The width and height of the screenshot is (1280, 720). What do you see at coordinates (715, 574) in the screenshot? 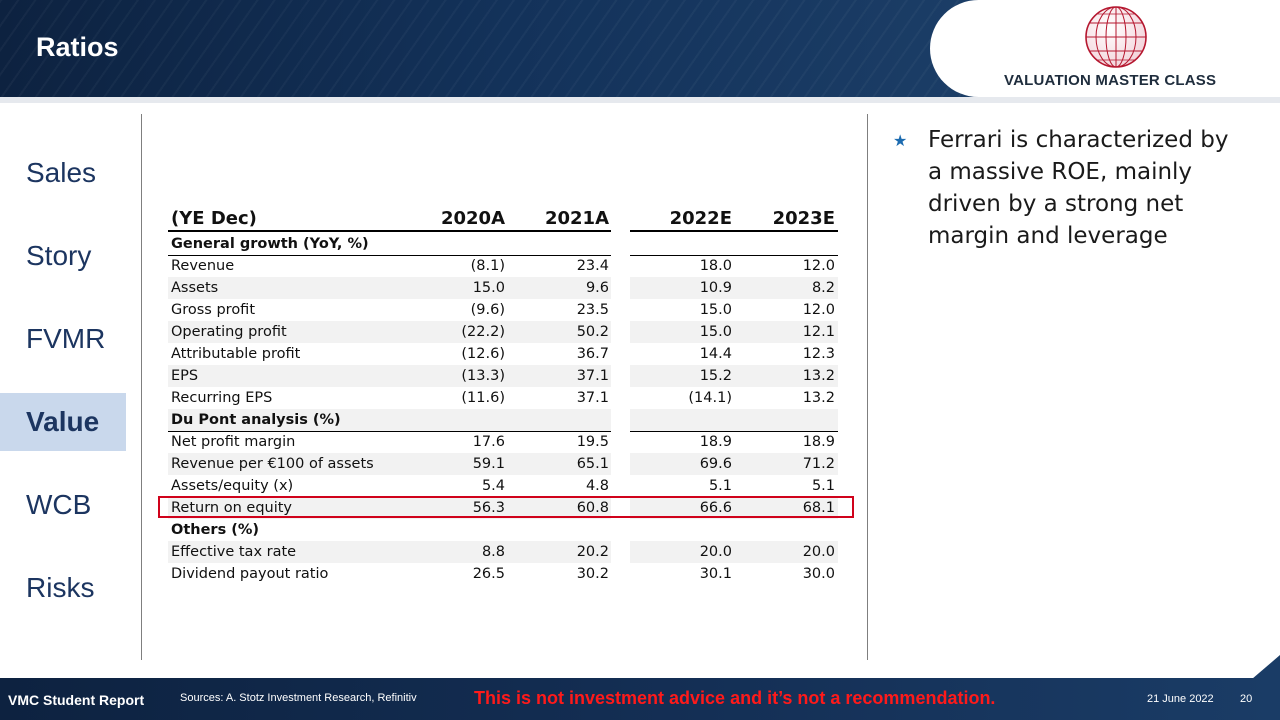
I see `cell-value: 30.1` at bounding box center [715, 574].